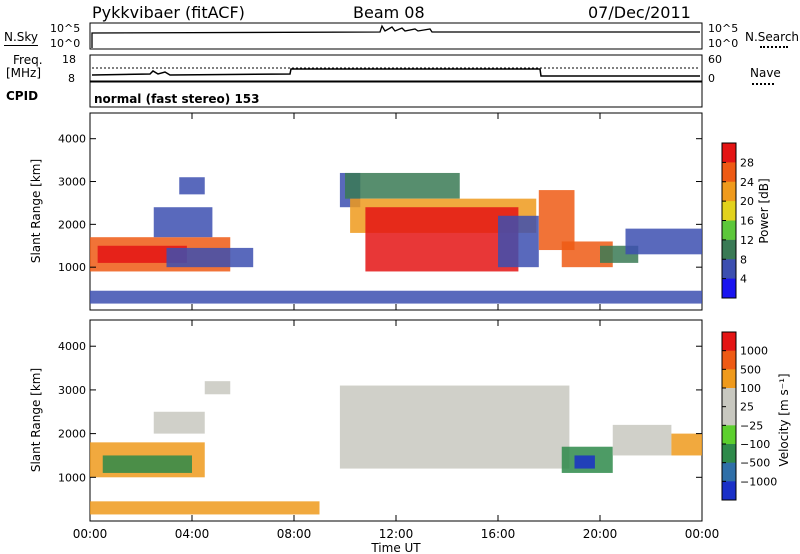  I want to click on velocity-colorbar-tick-label-6: −500, so click(755, 463).